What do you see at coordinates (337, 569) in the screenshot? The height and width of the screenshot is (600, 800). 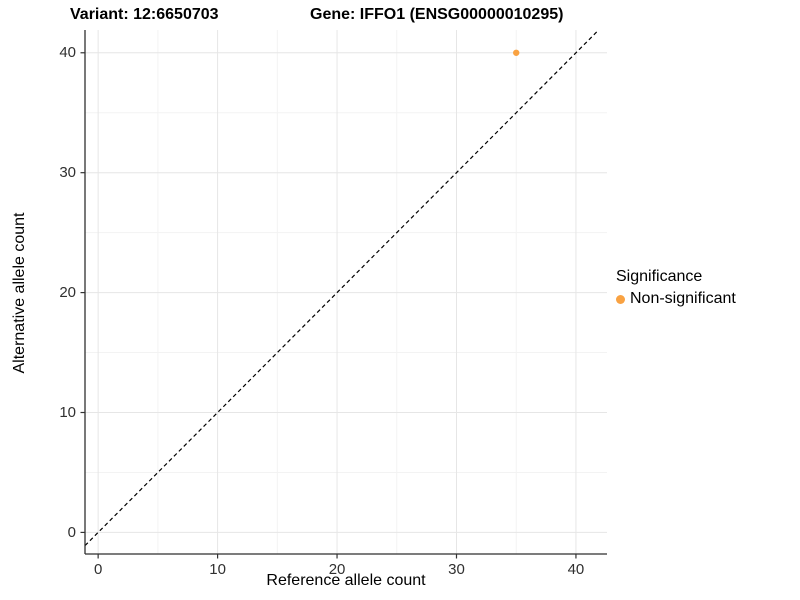 I see `x-tick-label: 20` at bounding box center [337, 569].